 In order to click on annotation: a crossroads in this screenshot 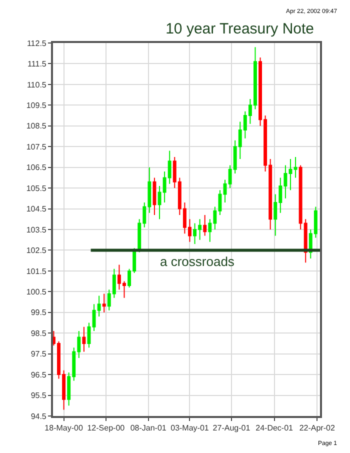, I will do `click(197, 261)`.